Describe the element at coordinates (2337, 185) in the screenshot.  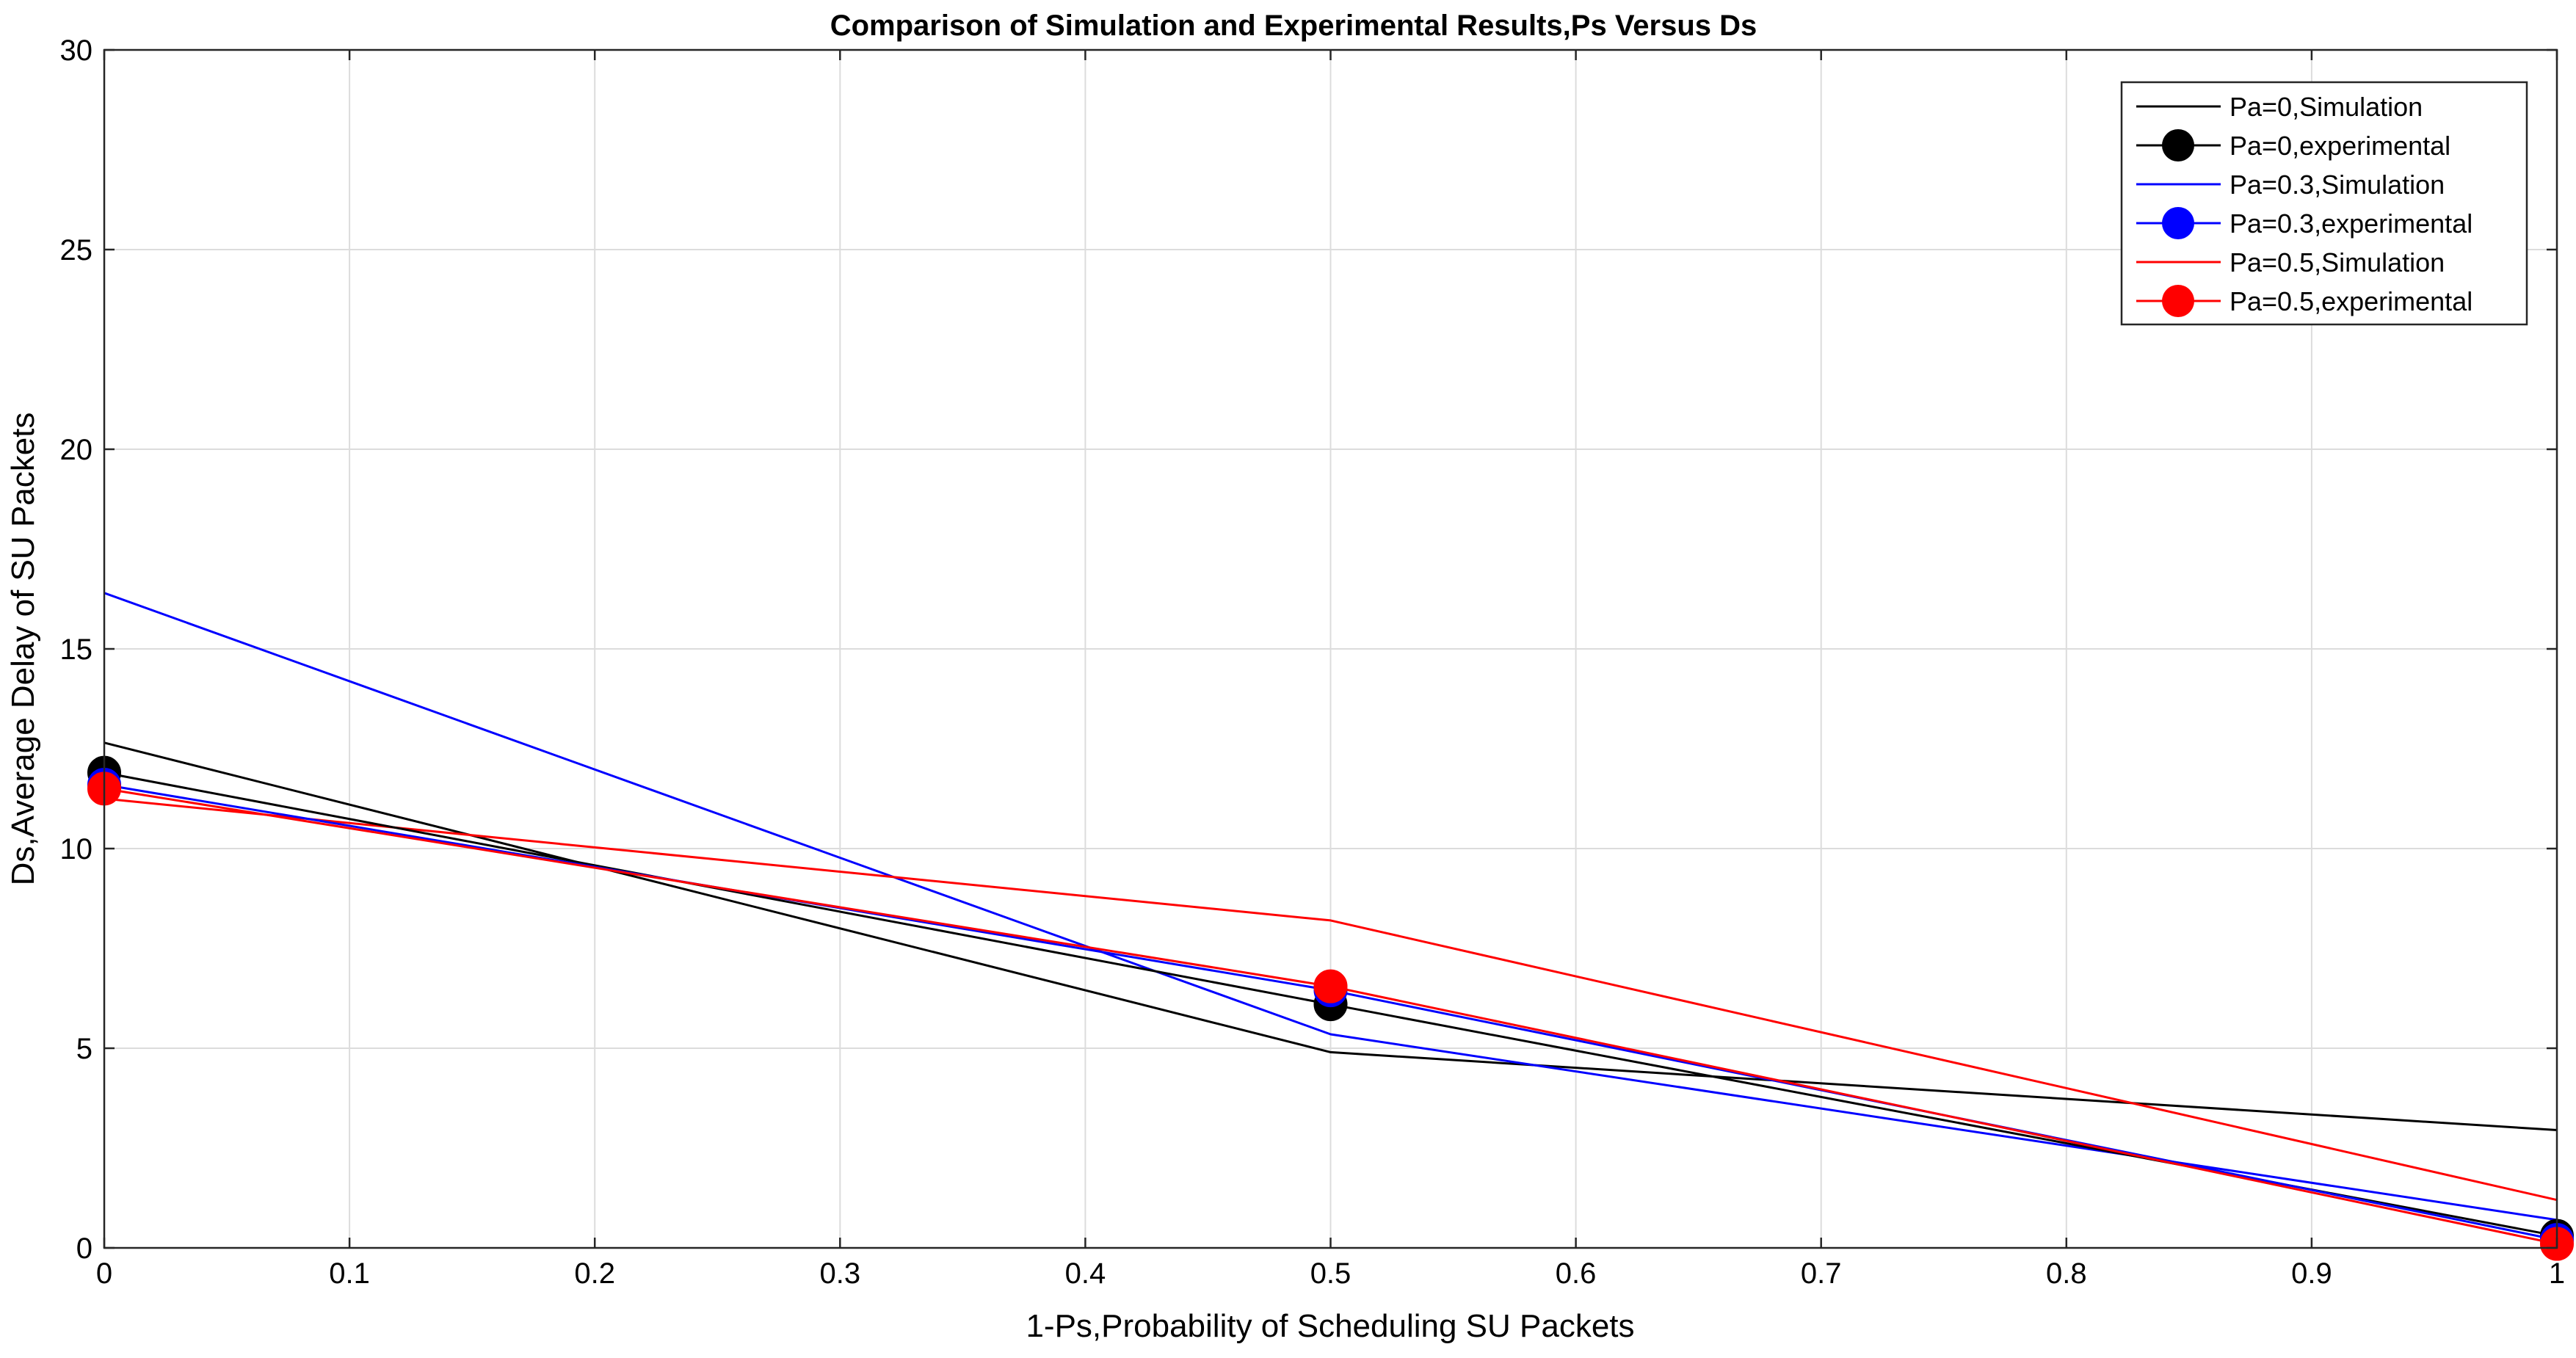
I see `legend-label: Pa=0.3,Simulation` at that location.